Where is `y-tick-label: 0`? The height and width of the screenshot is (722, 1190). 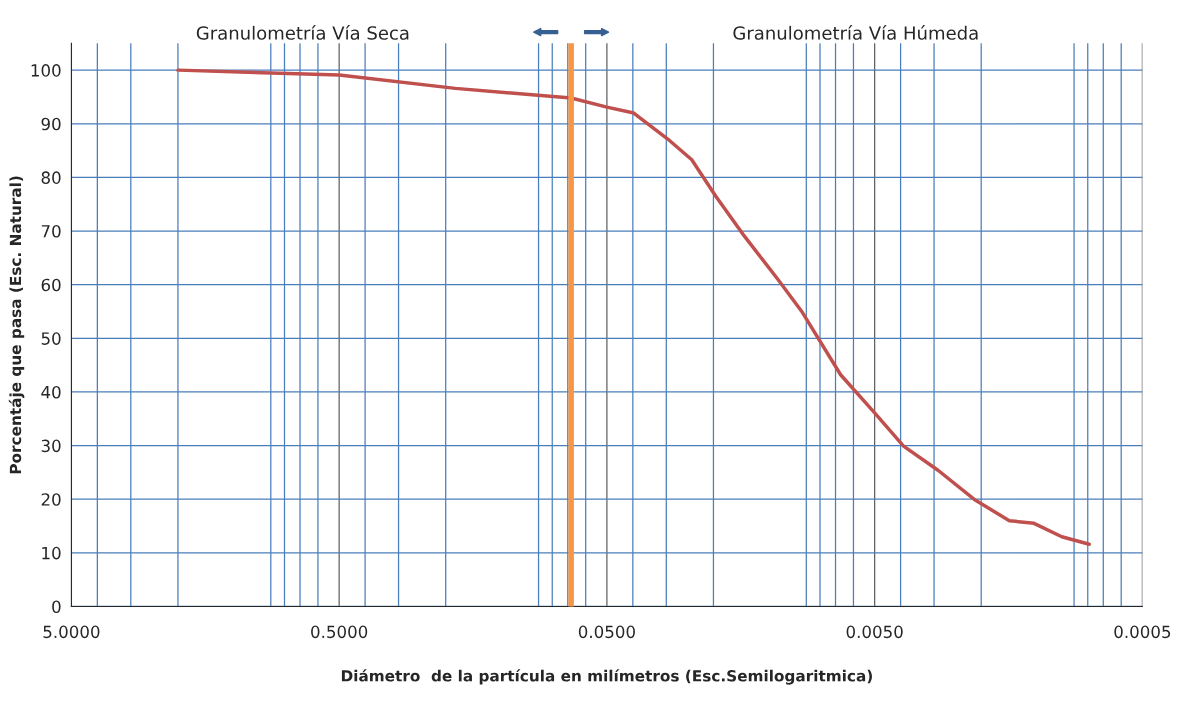
y-tick-label: 0 is located at coordinates (56, 607).